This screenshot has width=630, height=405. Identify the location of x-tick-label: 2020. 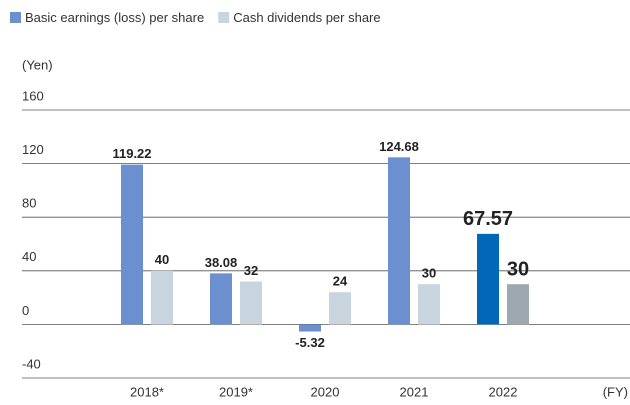
(325, 391).